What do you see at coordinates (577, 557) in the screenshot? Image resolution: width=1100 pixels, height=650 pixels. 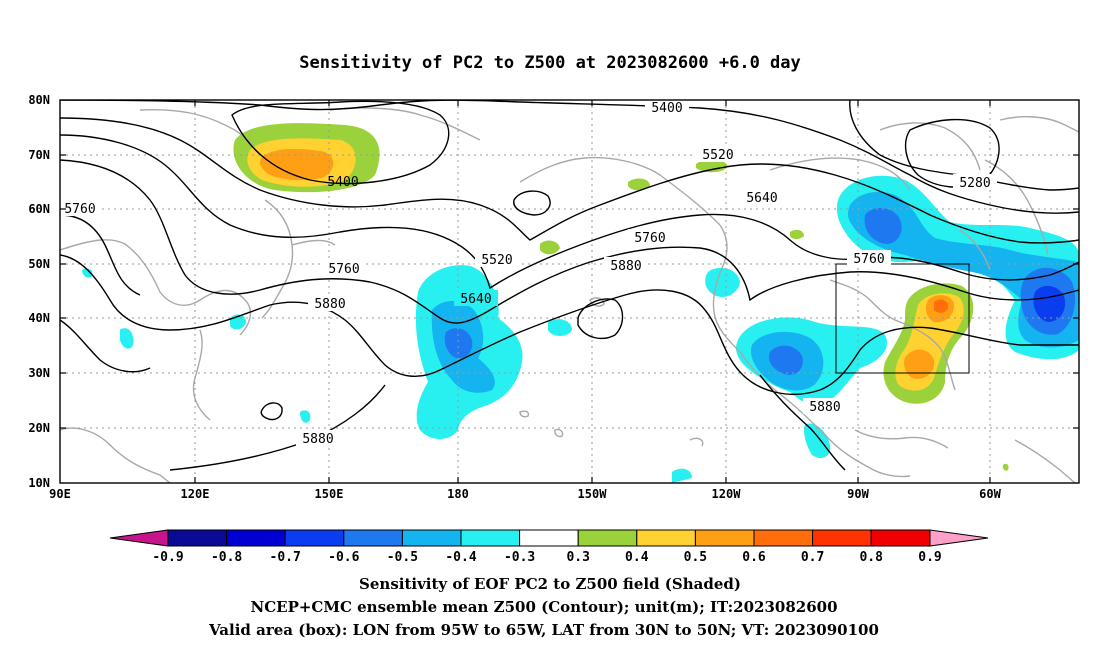 I see `colorbar-label: 0.3` at bounding box center [577, 557].